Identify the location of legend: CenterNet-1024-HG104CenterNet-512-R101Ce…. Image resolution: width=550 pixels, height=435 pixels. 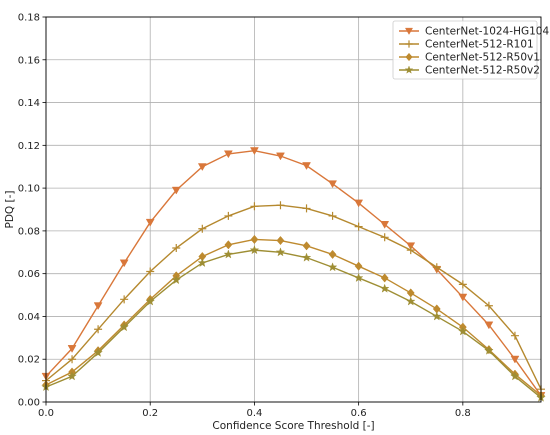
(470, 50).